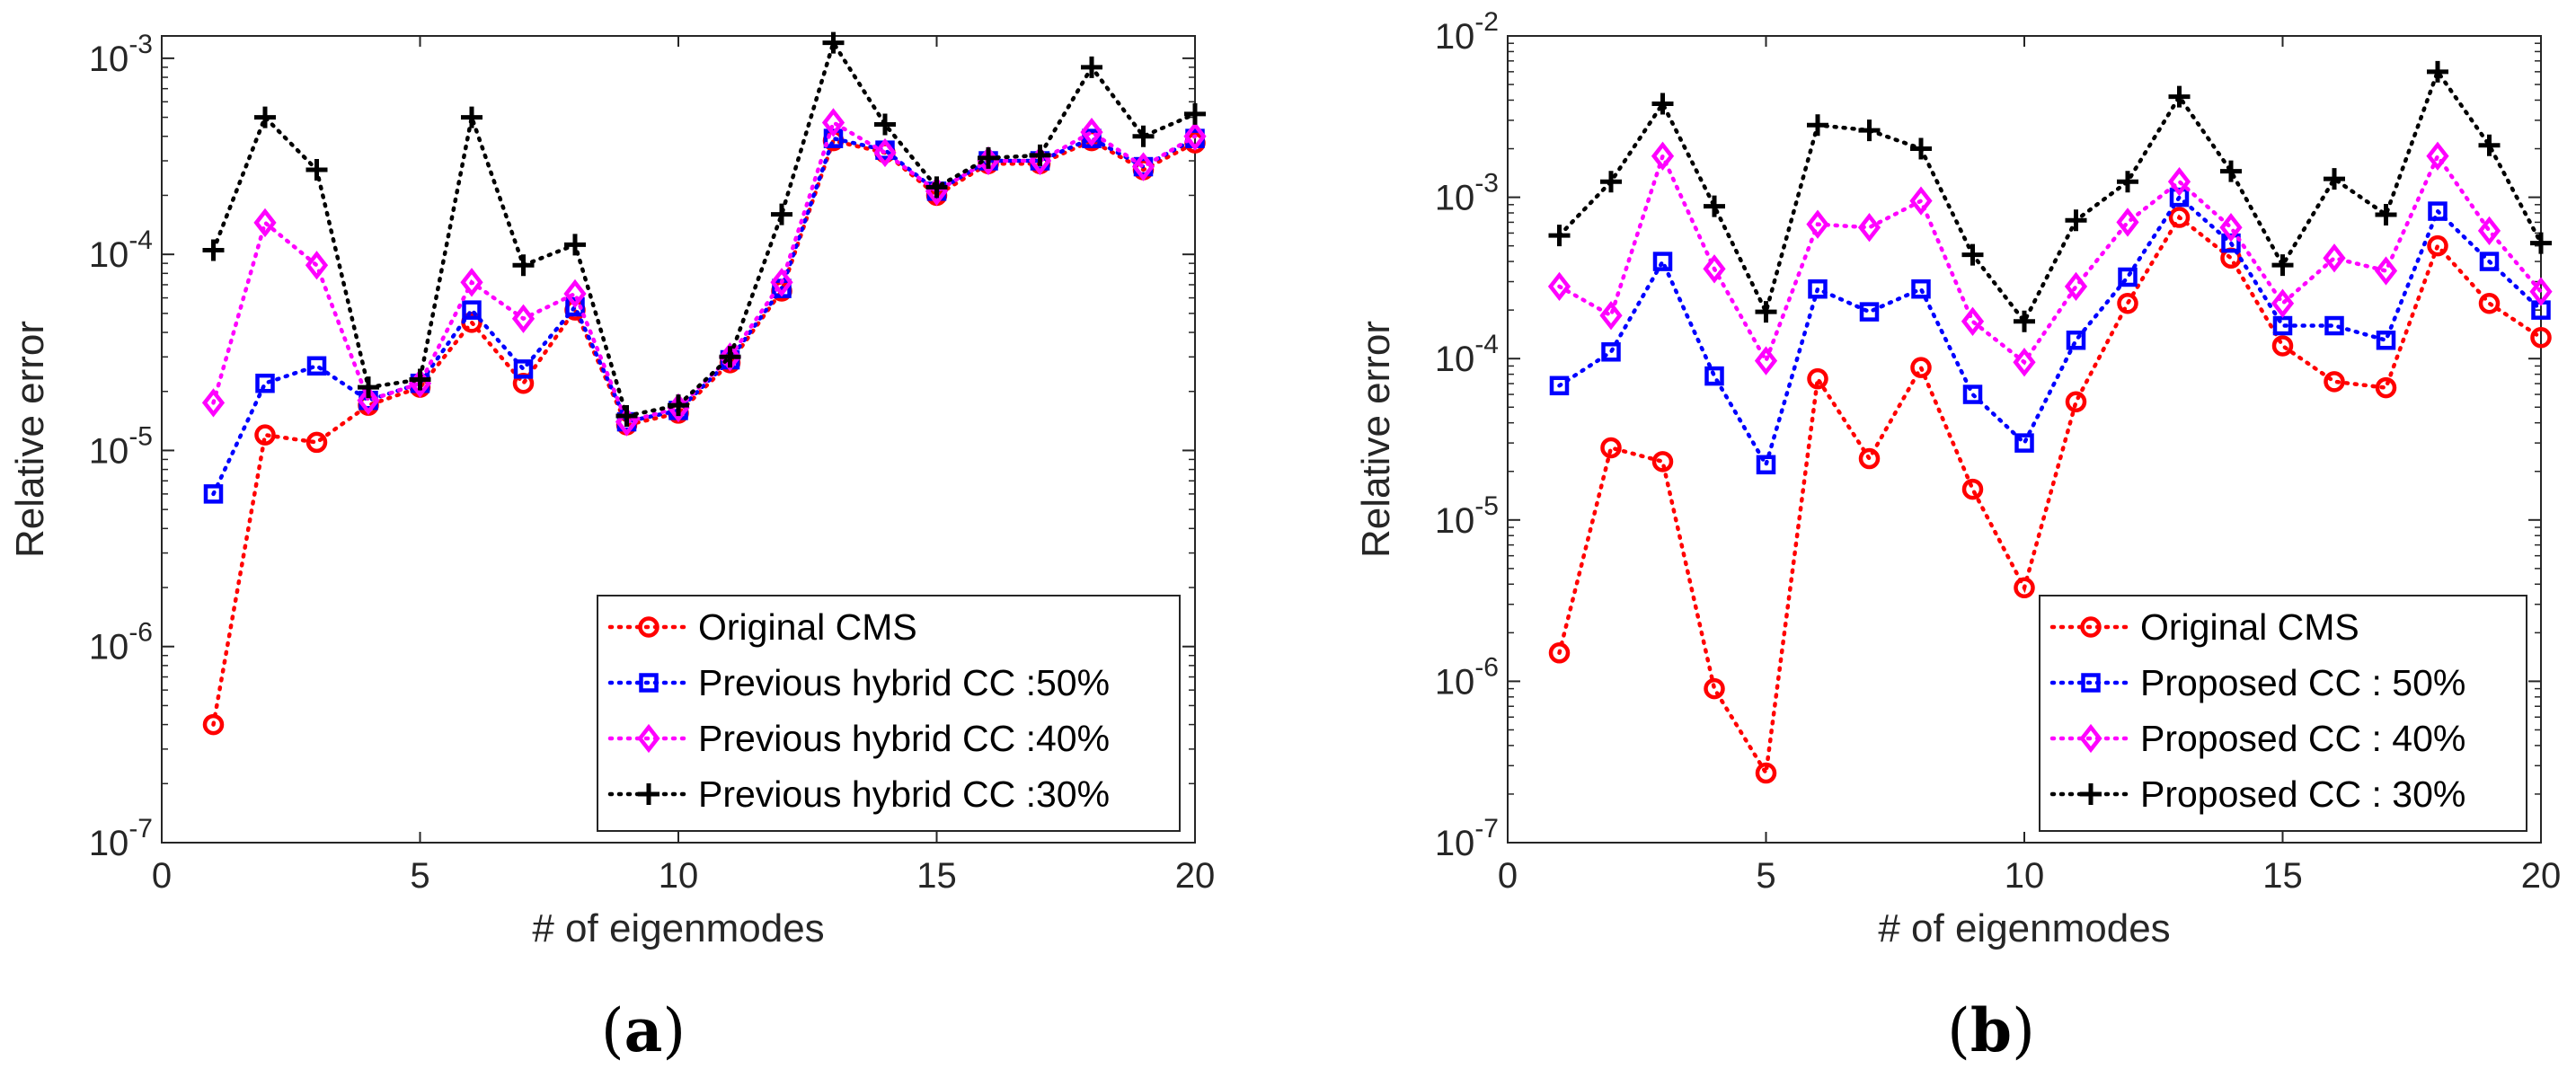 The height and width of the screenshot is (1078, 2576). I want to click on y-tick-label: 10⁻⁶, so click(1467, 677).